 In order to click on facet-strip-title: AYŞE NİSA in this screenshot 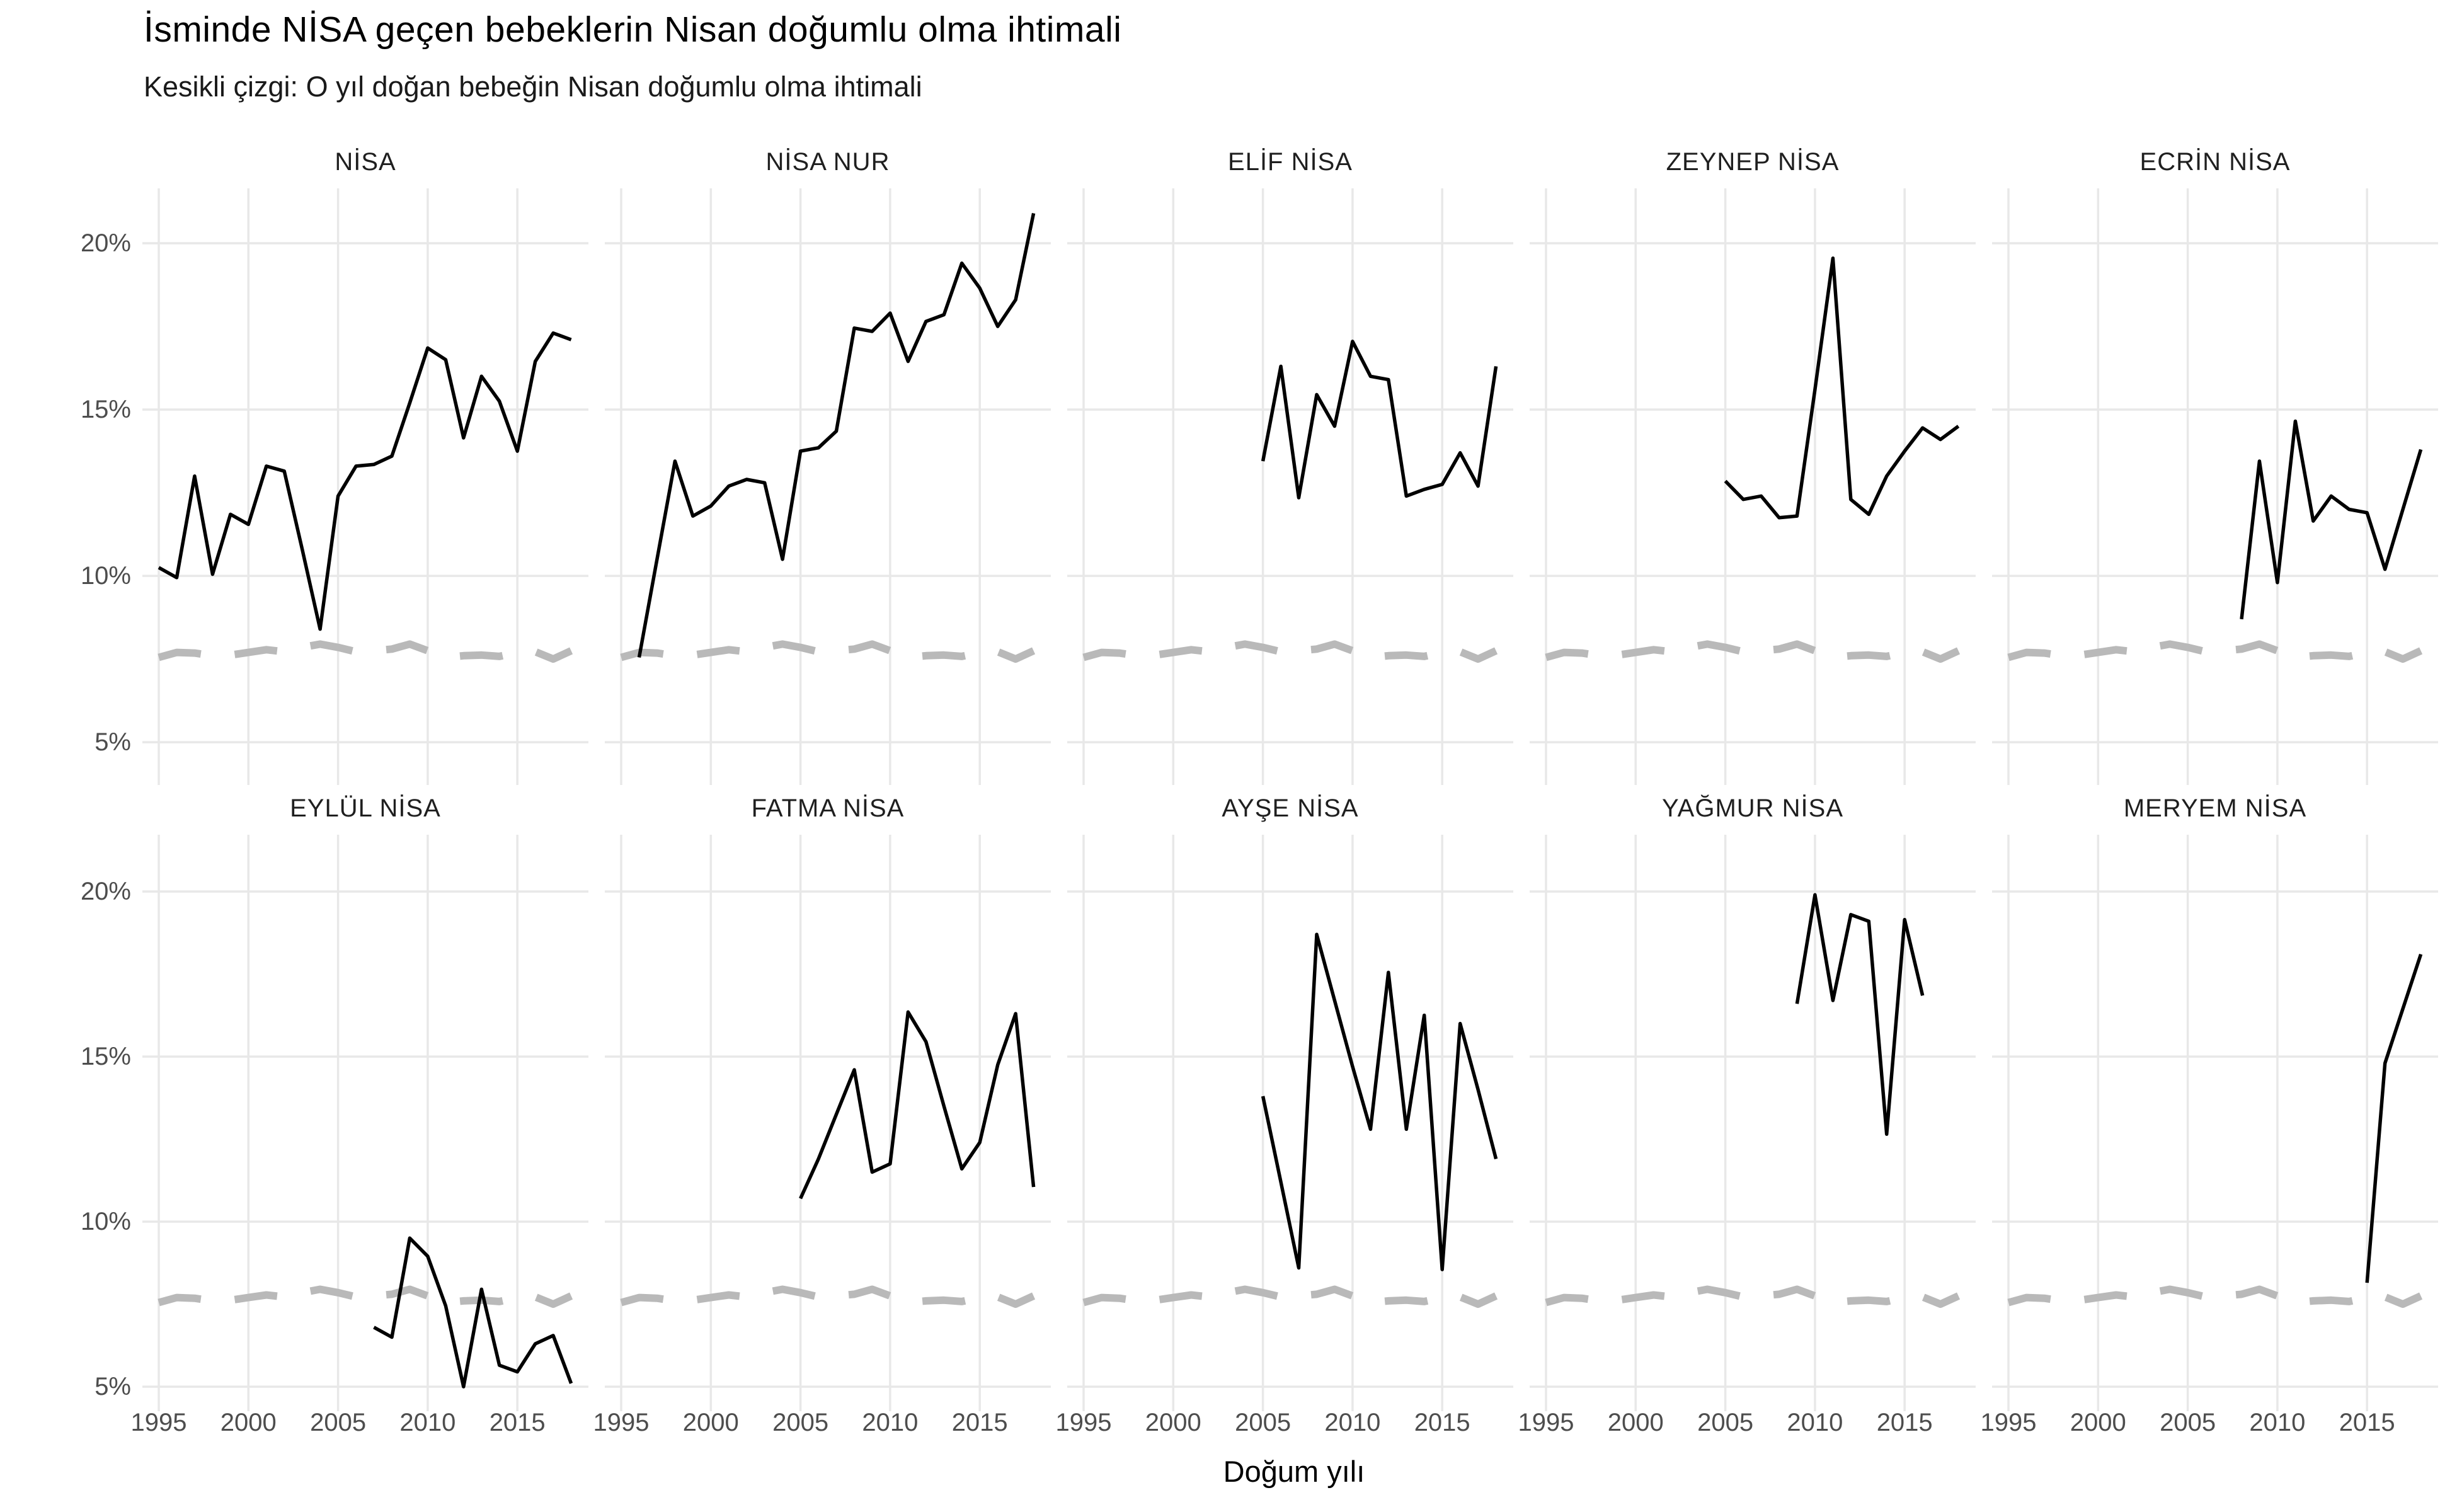, I will do `click(1290, 808)`.